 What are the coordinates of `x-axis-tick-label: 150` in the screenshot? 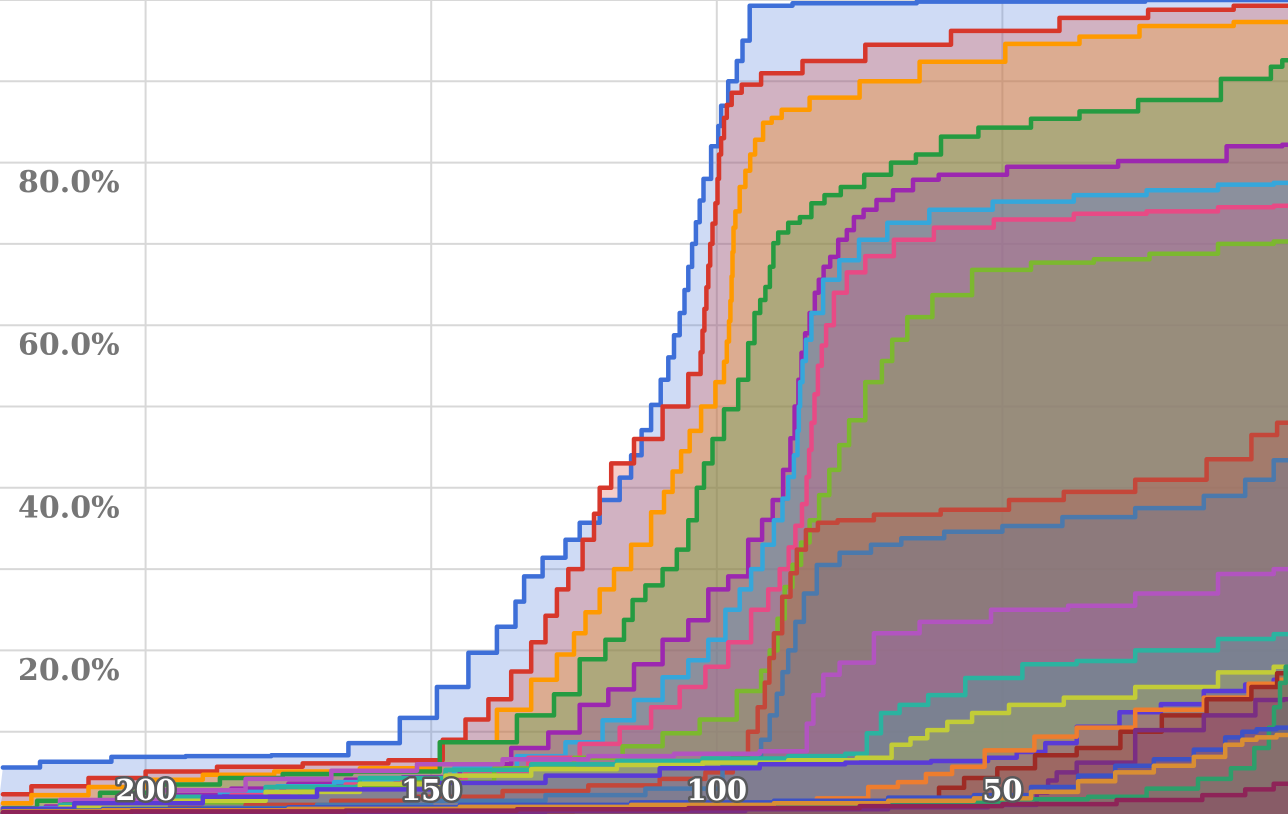 It's located at (431, 790).